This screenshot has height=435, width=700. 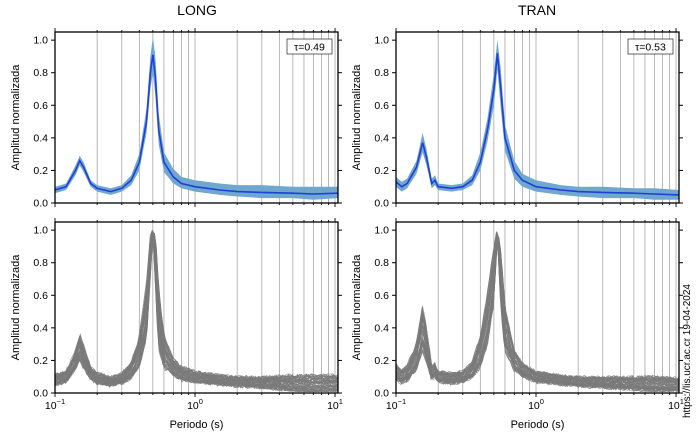 I want to click on y-tick-label: 1.0, so click(x=381, y=41).